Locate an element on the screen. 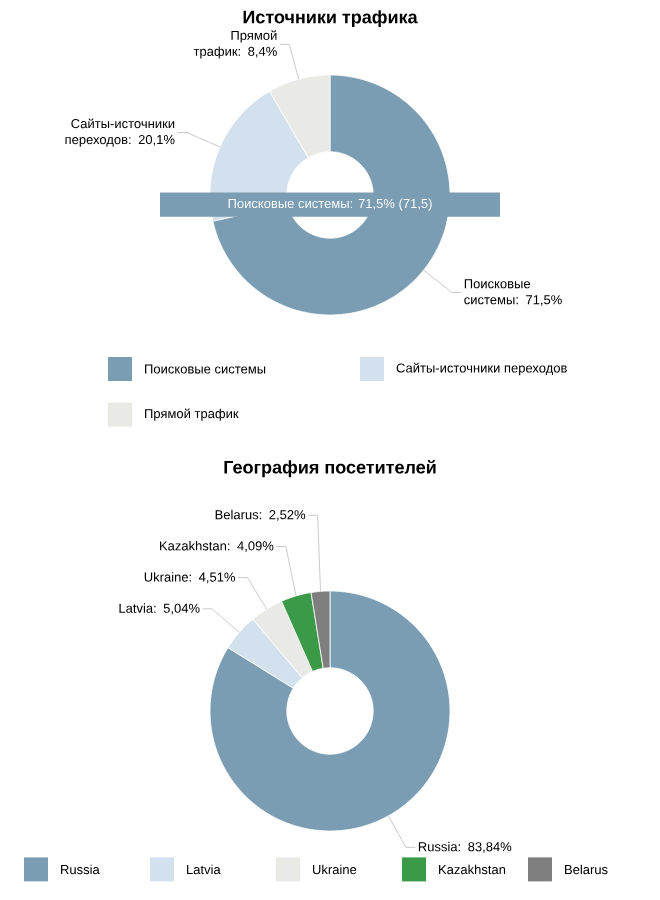  chart-title: Источники трафика is located at coordinates (330, 18).